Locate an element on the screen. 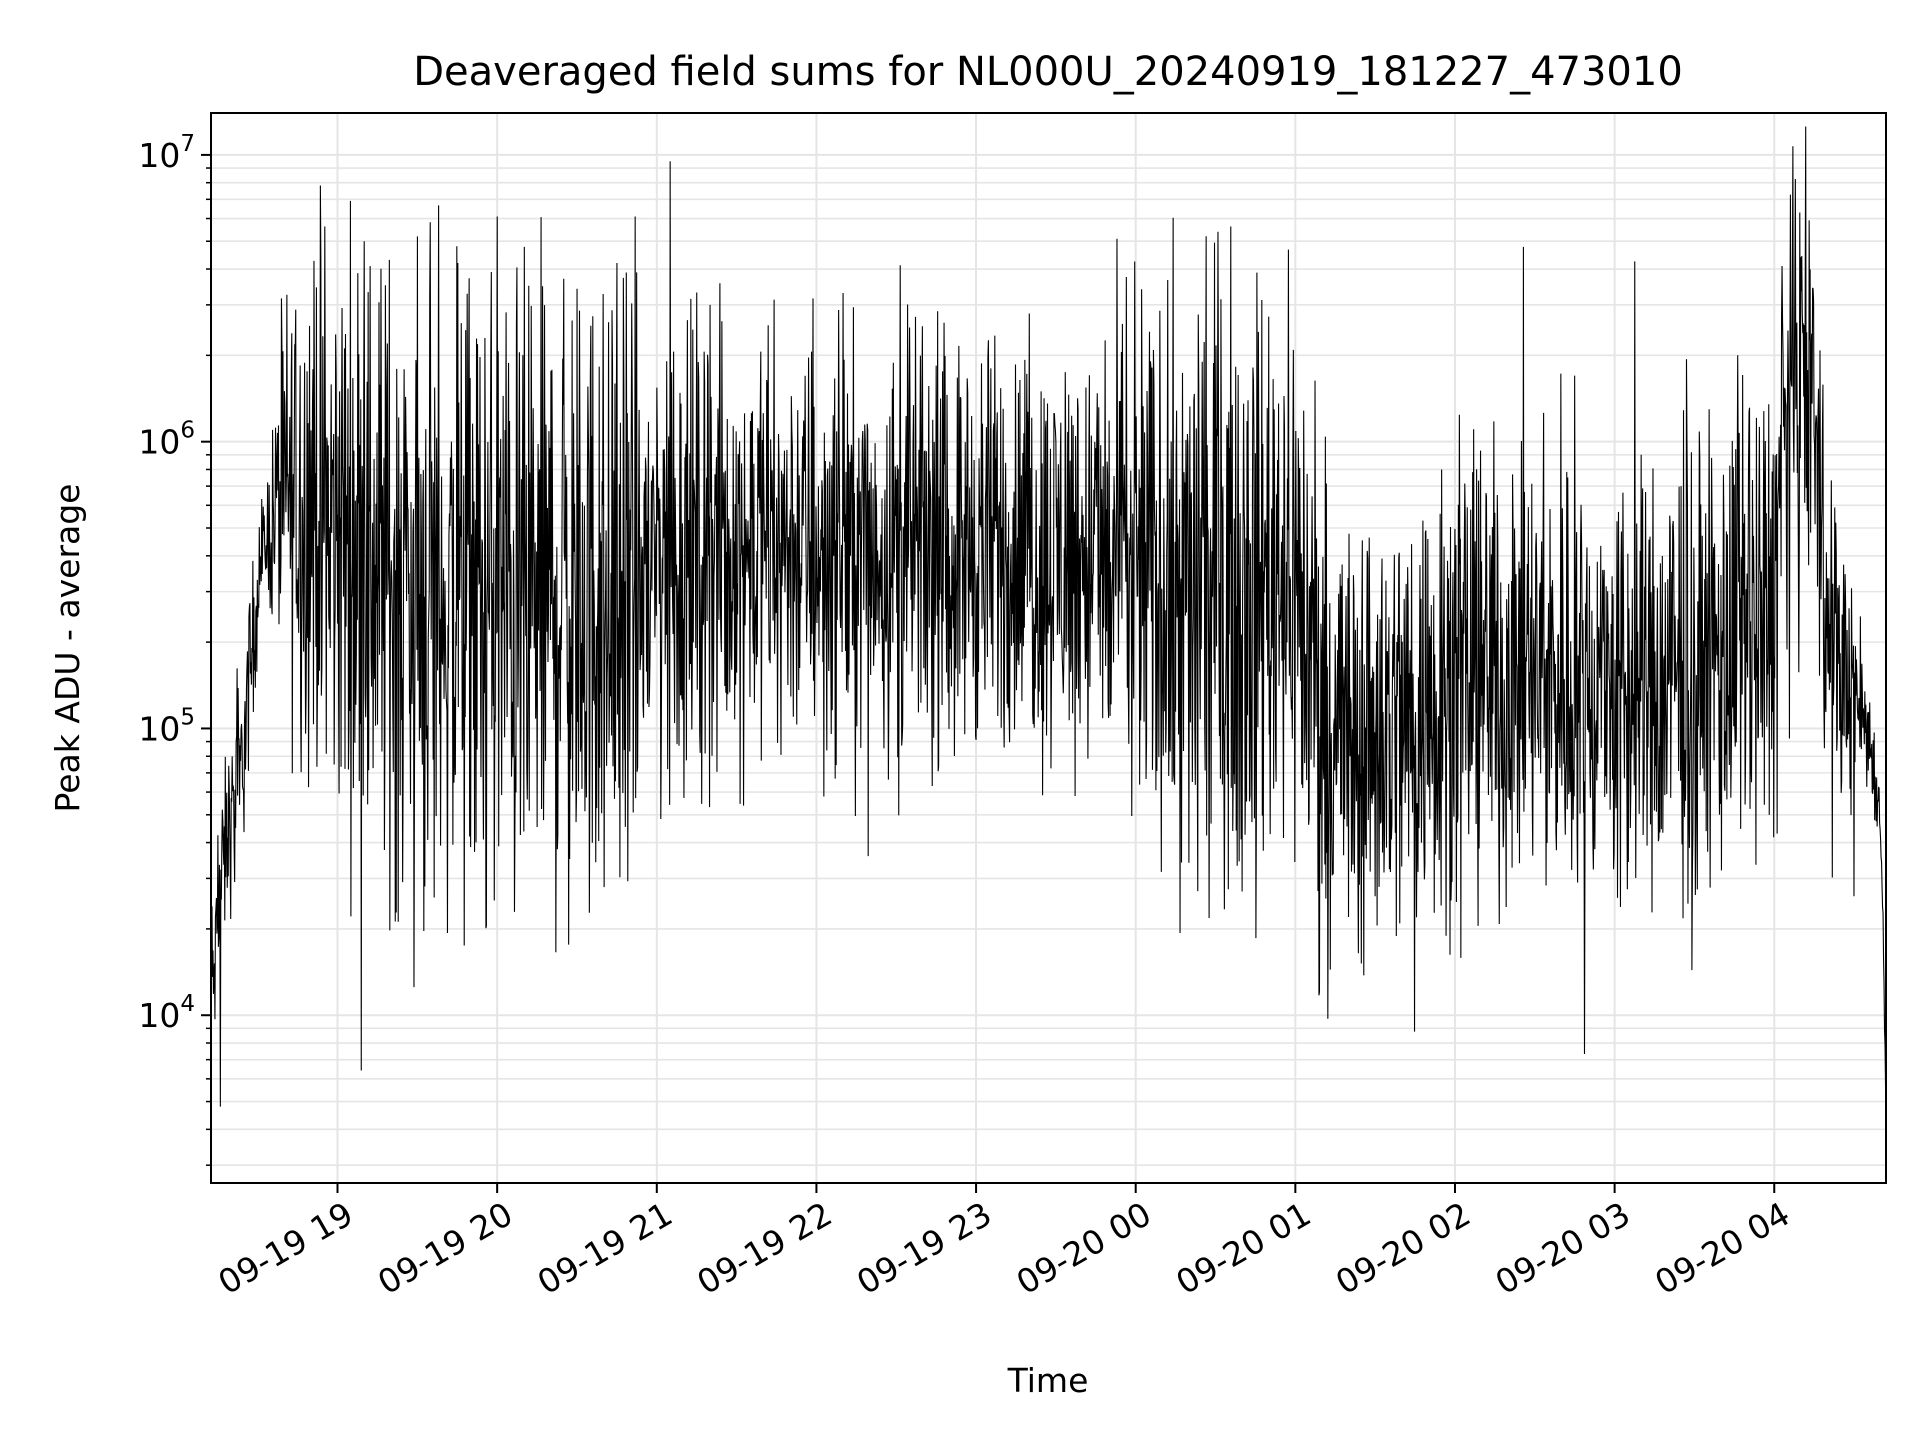 This screenshot has height=1444, width=1920. y-tick-label: 10⁵ is located at coordinates (166, 726).